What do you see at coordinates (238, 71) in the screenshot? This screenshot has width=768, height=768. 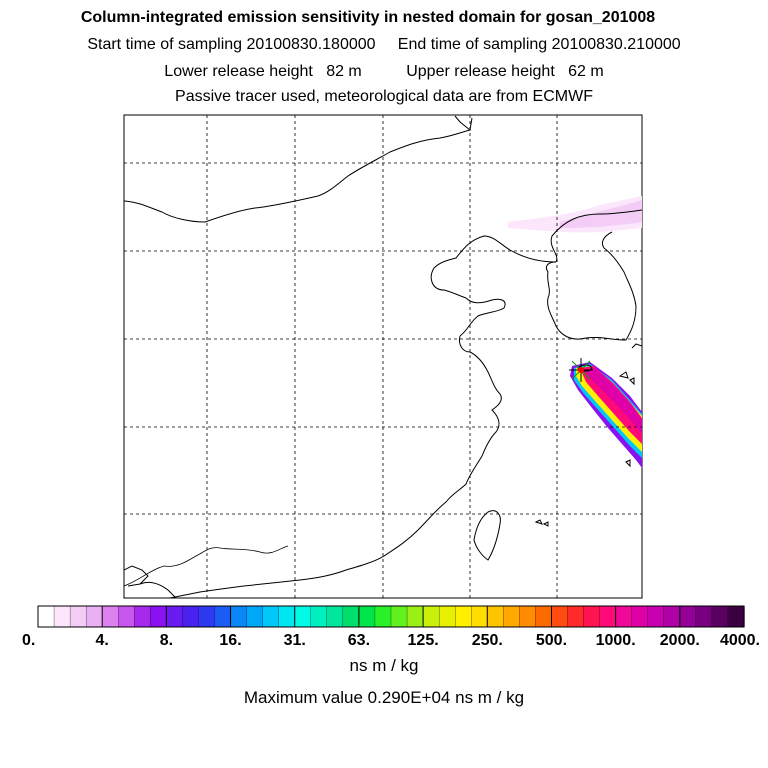 I see `lower-label: Lower release height` at bounding box center [238, 71].